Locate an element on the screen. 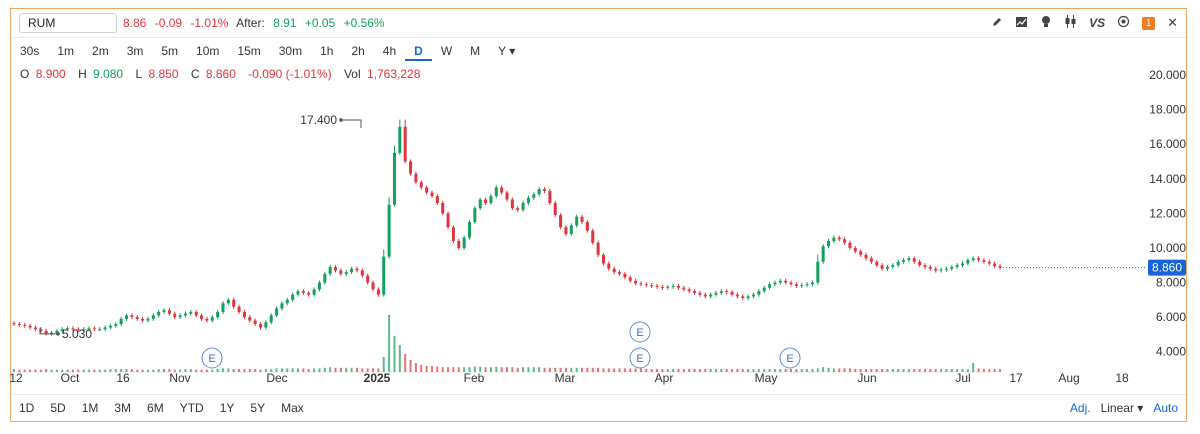 The width and height of the screenshot is (1200, 434). interval-0: 30s is located at coordinates (30, 51).